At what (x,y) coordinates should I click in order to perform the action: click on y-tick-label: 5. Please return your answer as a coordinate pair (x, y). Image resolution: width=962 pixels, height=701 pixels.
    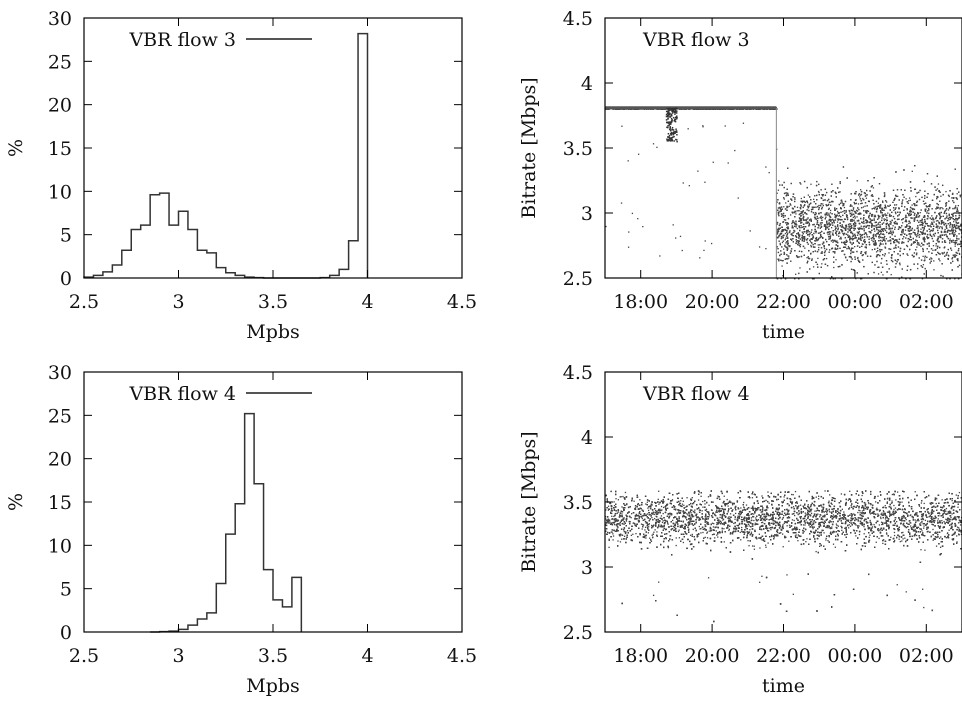
    Looking at the image, I should click on (66, 236).